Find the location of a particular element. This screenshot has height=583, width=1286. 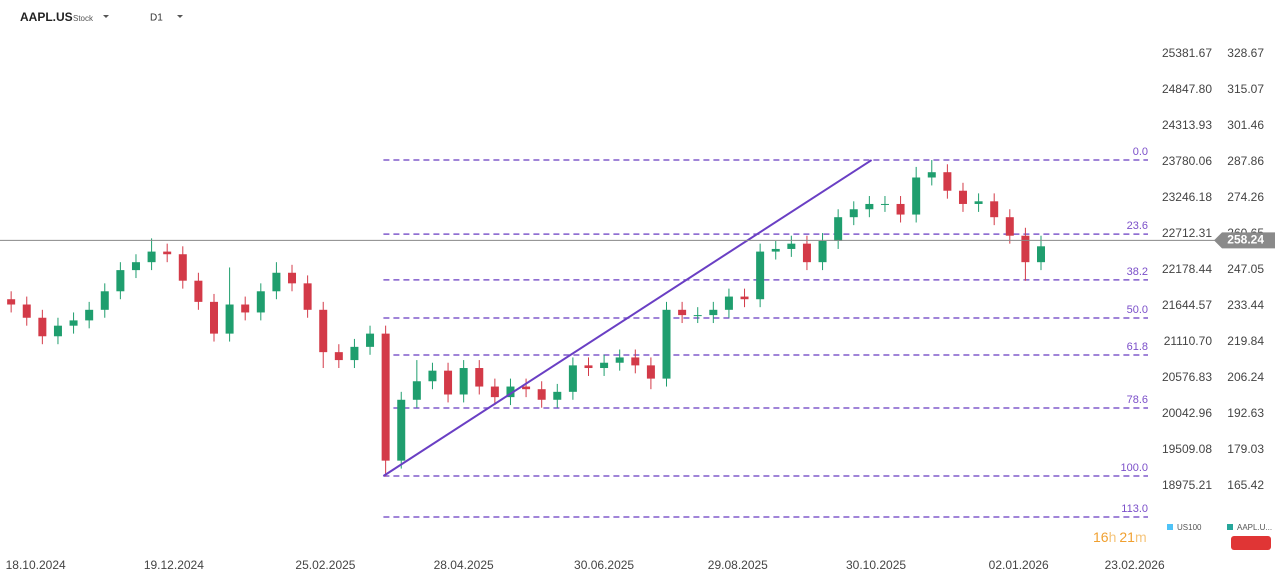

y2-tick-label: 21110.70 is located at coordinates (1188, 341).